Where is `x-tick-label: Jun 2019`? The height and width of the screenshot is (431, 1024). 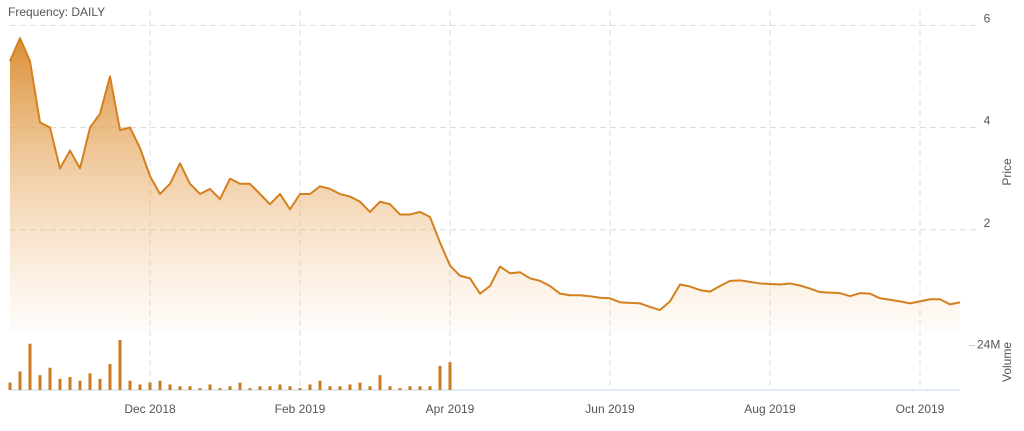
x-tick-label: Jun 2019 is located at coordinates (610, 409).